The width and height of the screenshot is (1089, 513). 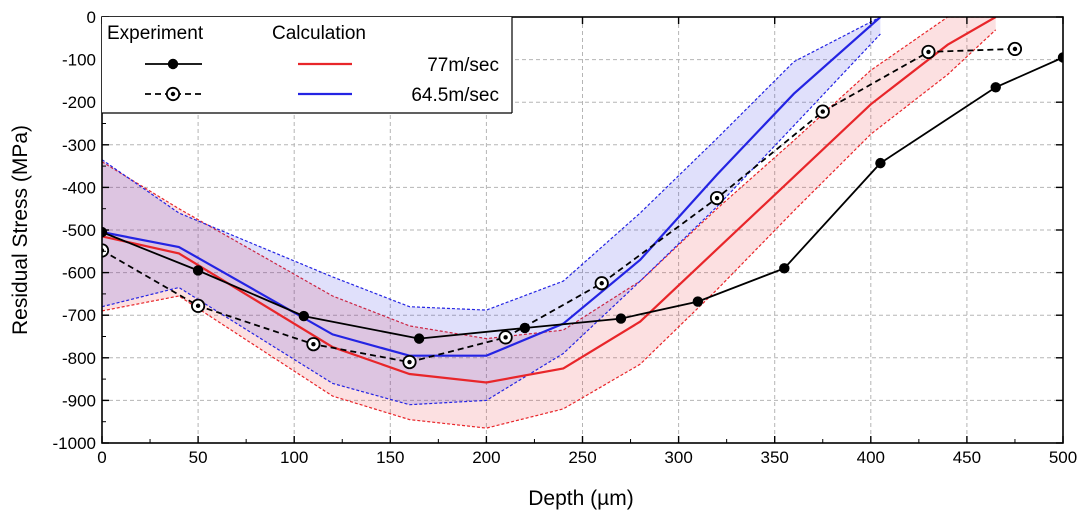 What do you see at coordinates (486, 457) in the screenshot?
I see `x-tick-label: 200` at bounding box center [486, 457].